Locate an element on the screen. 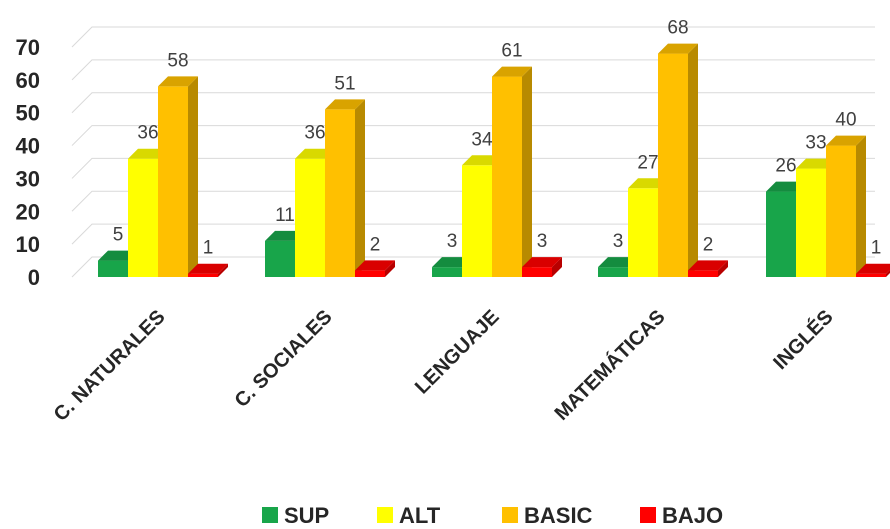  y-tick-label: 10 is located at coordinates (28, 244).